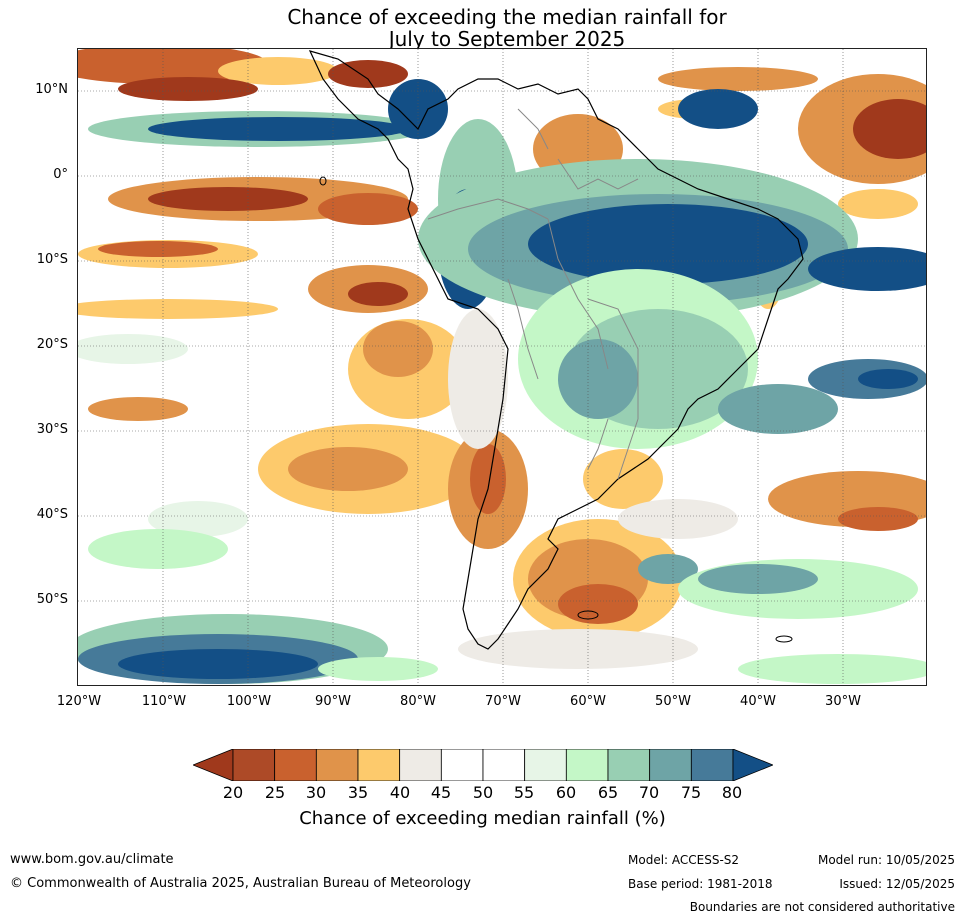 This screenshot has height=919, width=965. What do you see at coordinates (482, 818) in the screenshot?
I see `colorbar-label: Chance of exceeding median rainfall (%)` at bounding box center [482, 818].